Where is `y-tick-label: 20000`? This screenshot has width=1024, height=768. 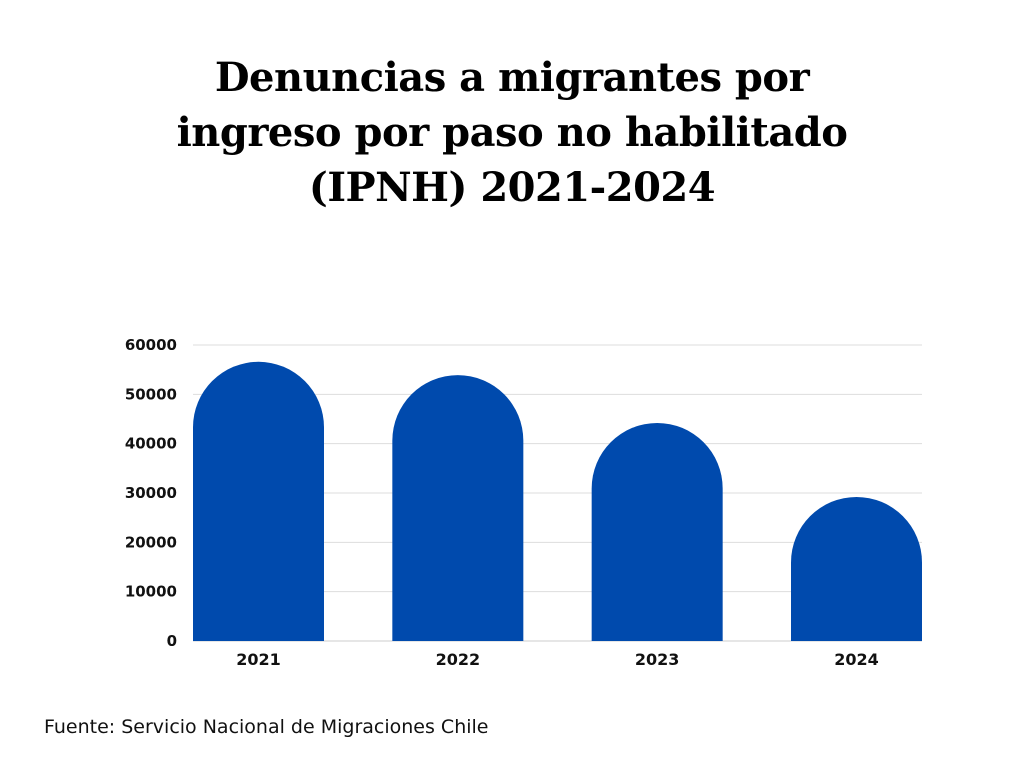 y-tick-label: 20000 is located at coordinates (151, 542).